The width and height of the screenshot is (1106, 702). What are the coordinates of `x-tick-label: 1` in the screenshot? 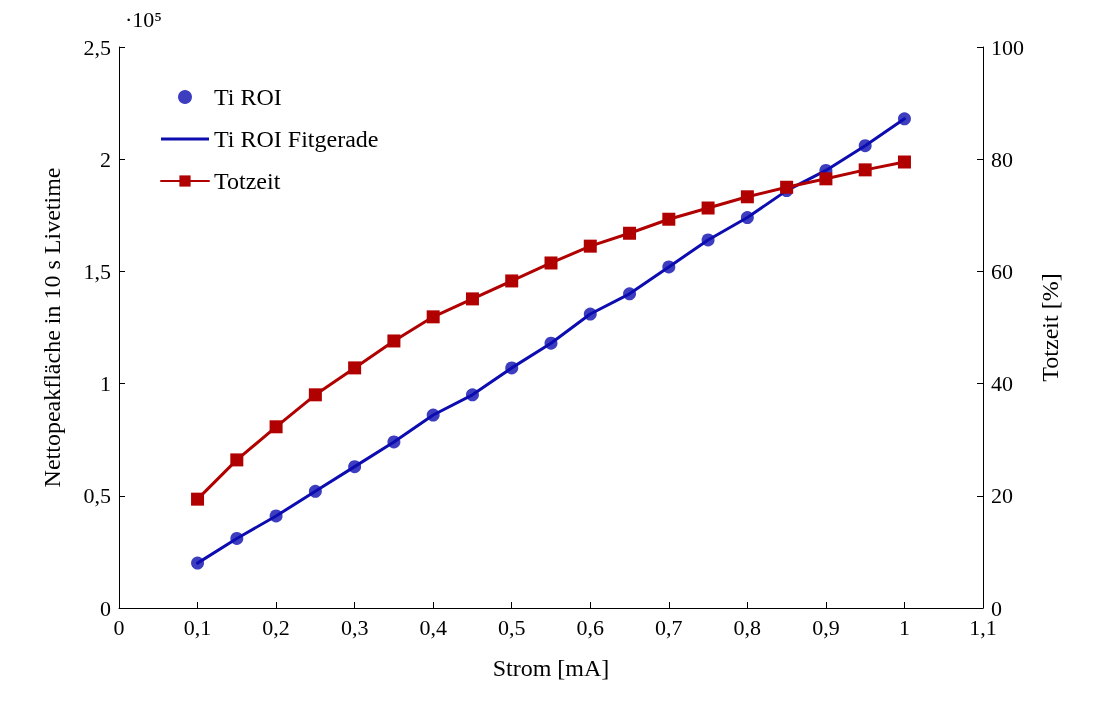 It's located at (904, 627).